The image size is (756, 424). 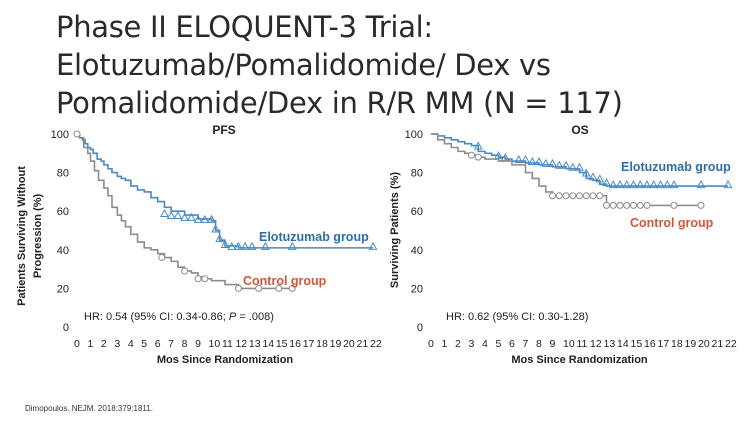 I want to click on reference-citation: Dimopoulos. NEJM. 2018;379:1811., so click(x=89, y=408).